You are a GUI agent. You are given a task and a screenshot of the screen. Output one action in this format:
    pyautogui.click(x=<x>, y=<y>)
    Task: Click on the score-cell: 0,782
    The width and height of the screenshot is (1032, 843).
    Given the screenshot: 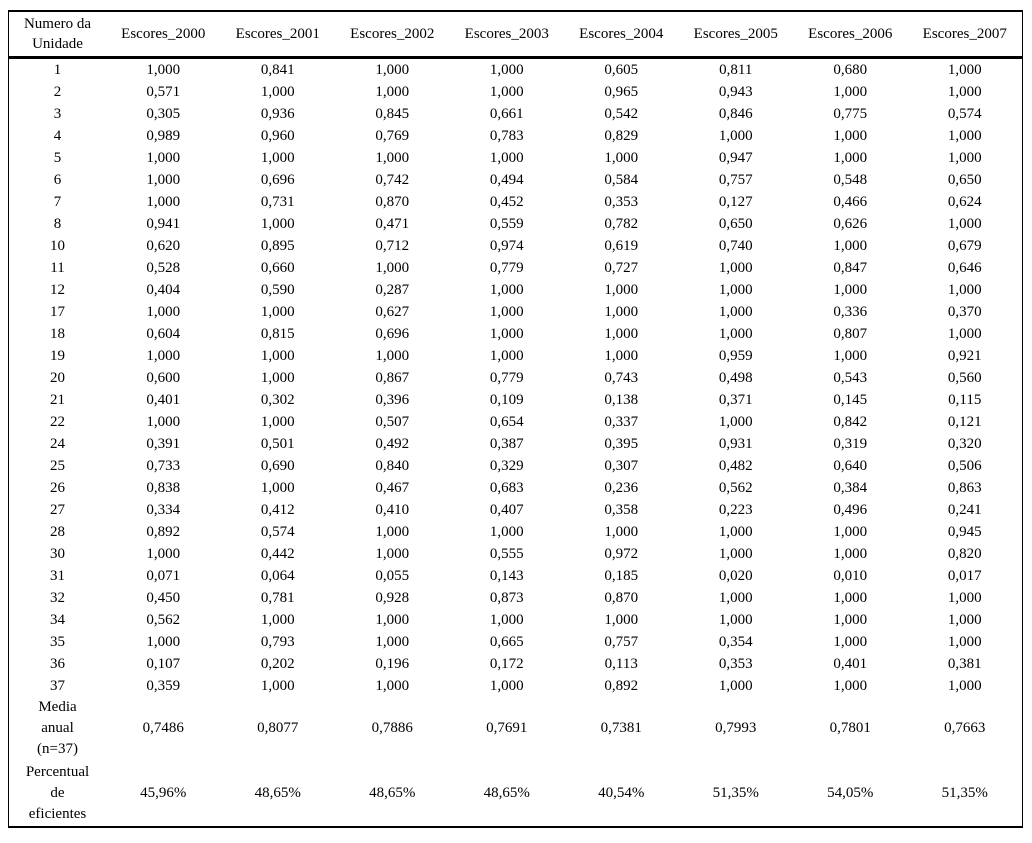 What is the action you would take?
    pyautogui.click(x=621, y=224)
    